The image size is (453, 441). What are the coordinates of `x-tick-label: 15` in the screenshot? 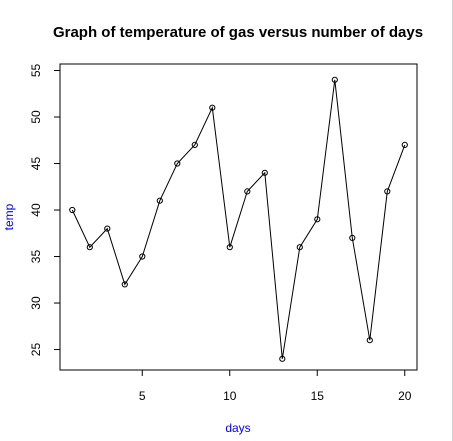 It's located at (318, 396).